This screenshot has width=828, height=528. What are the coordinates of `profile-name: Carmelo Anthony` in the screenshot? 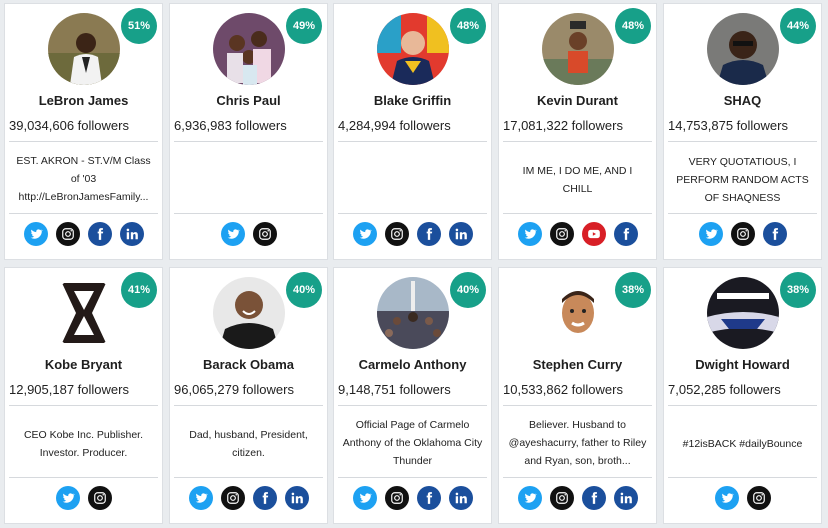 It's located at (412, 364).